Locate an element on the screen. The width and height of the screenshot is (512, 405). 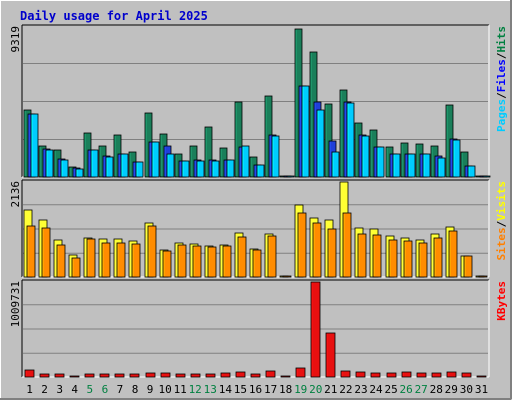
panel-legend: Pages/Files/Hits is located at coordinates (501, 79).